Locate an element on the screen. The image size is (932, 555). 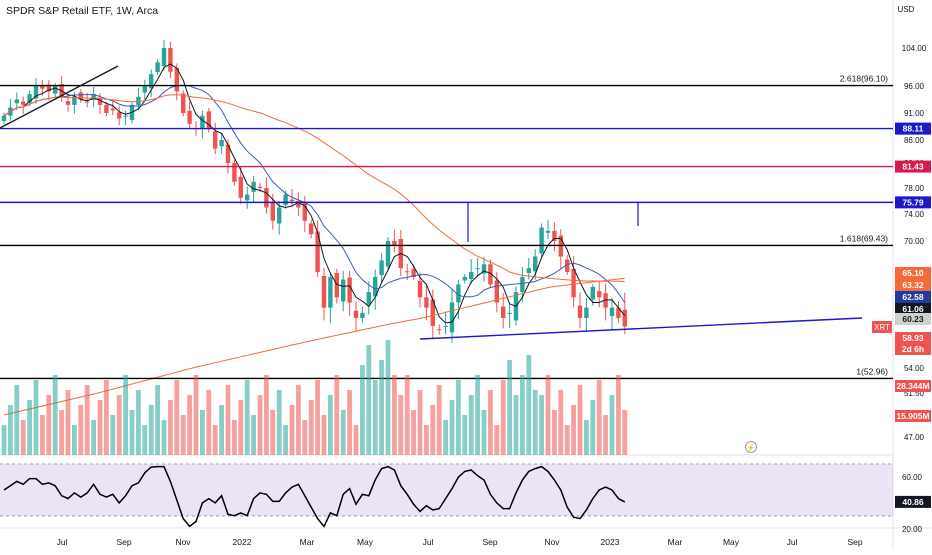
x-tick-label: Mar is located at coordinates (675, 542).